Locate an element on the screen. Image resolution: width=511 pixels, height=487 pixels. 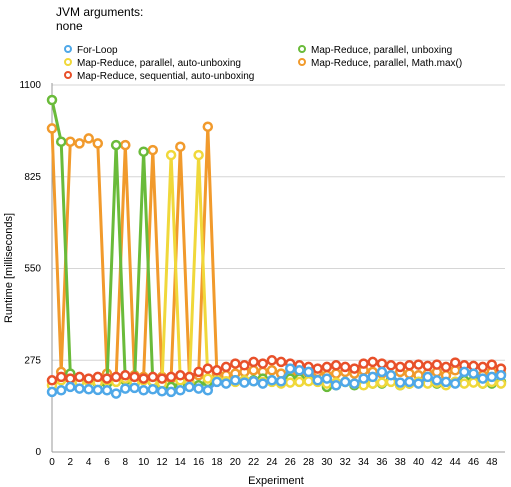
y-tick-label: 1100 is located at coordinates (30, 85).